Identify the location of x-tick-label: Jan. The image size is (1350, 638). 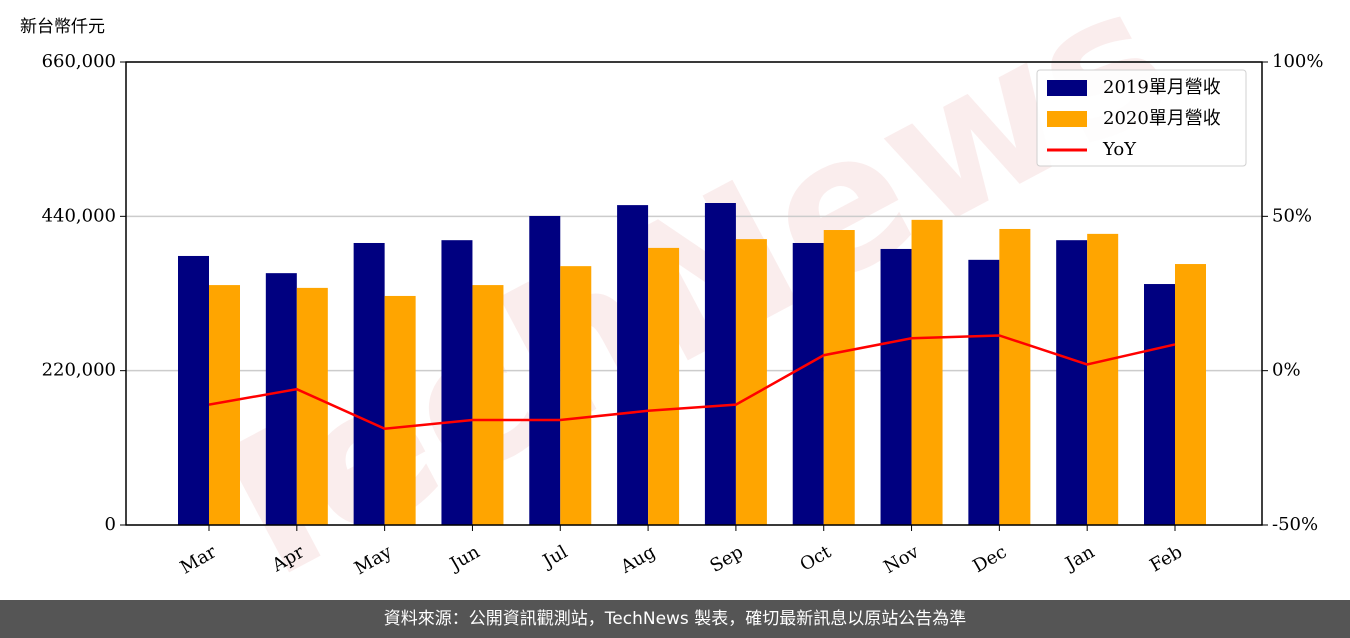
(1079, 558).